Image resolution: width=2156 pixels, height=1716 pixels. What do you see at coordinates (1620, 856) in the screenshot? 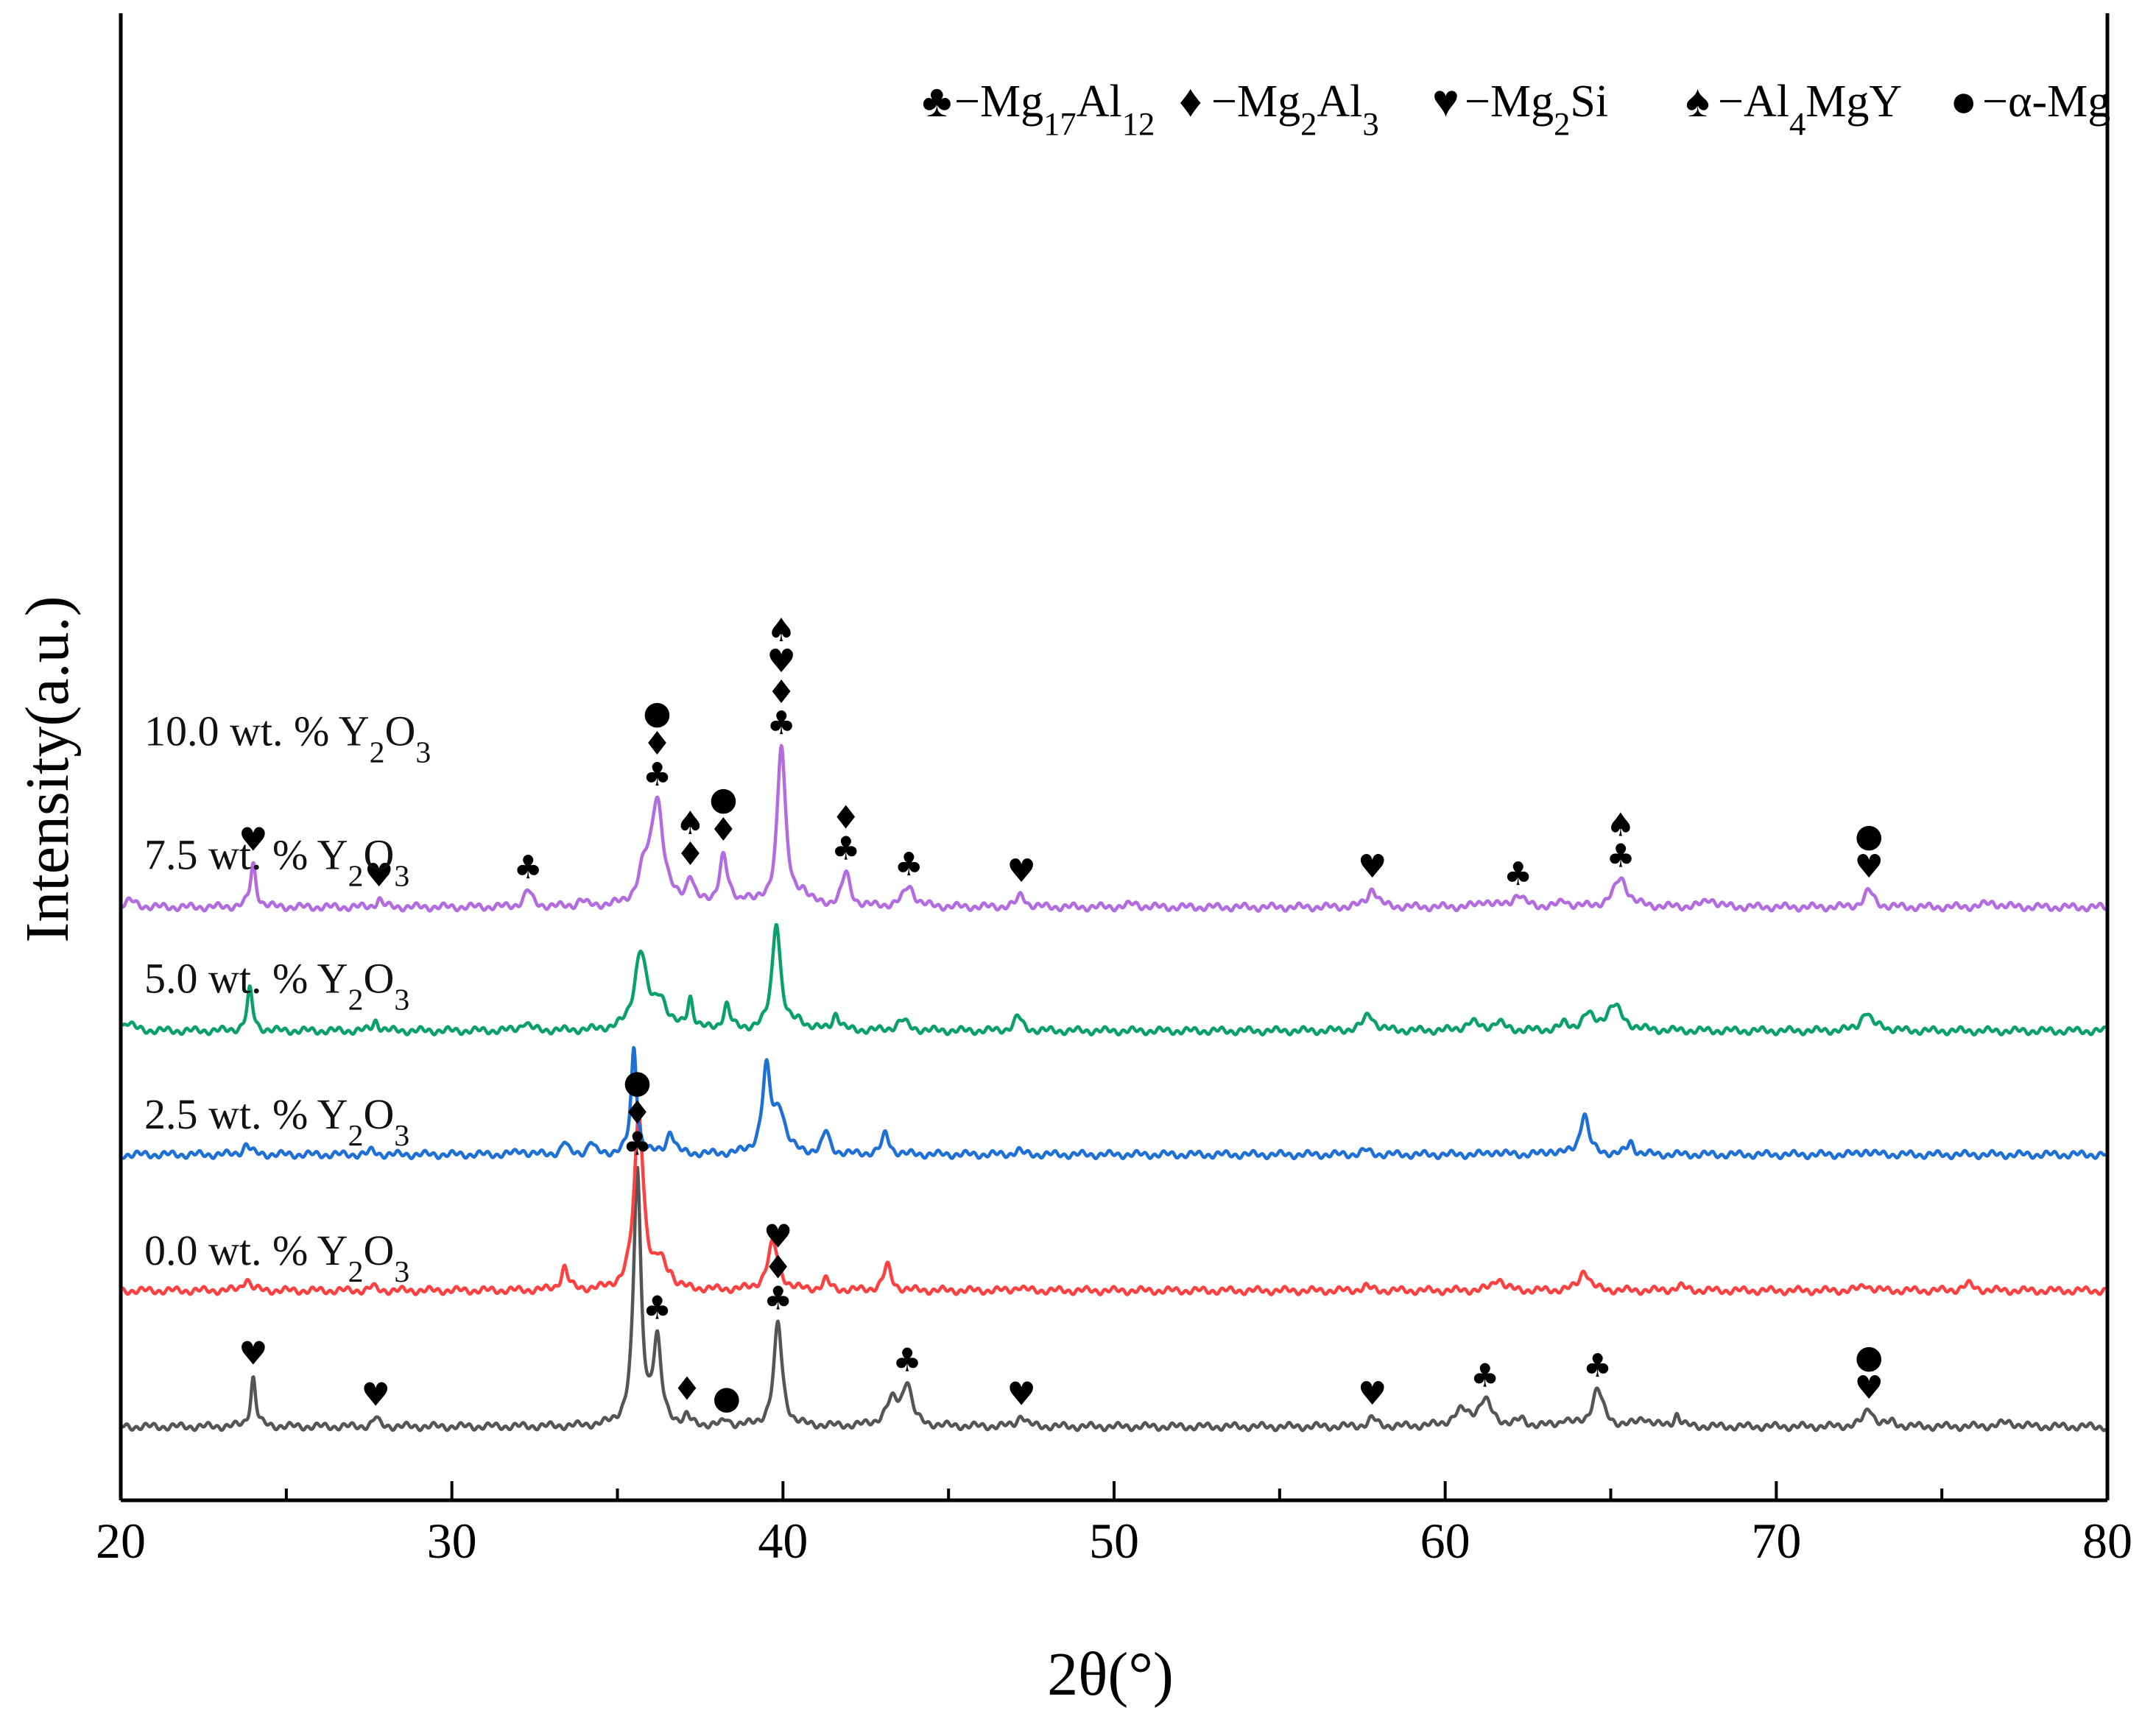
I see `phase-marker-1-12-0: ♣` at bounding box center [1620, 856].